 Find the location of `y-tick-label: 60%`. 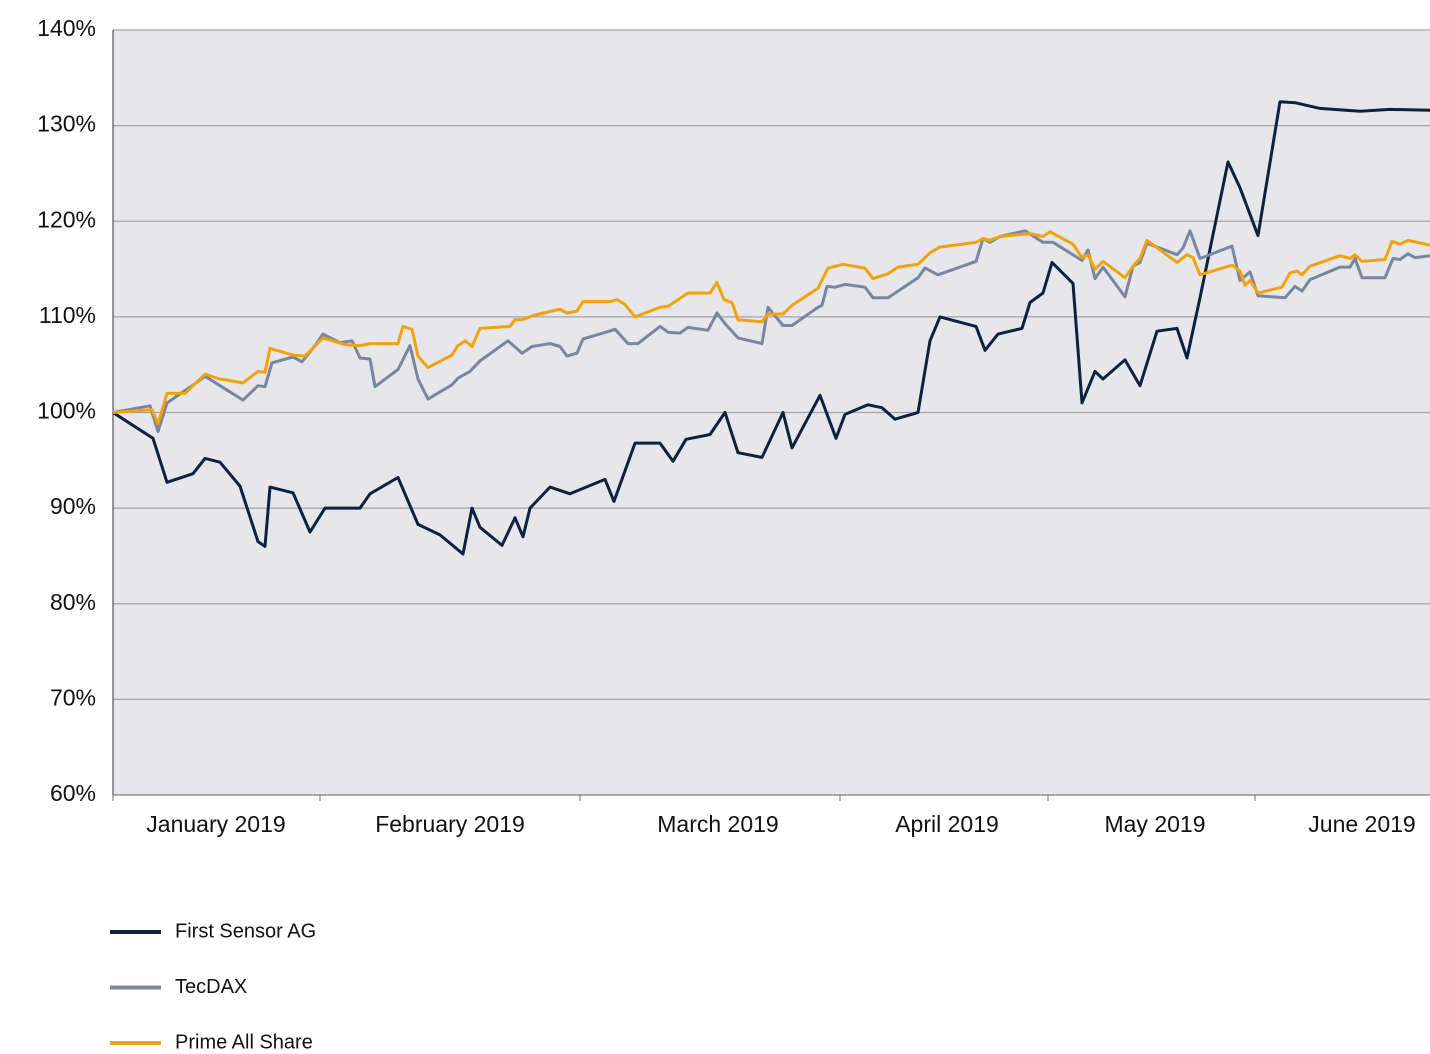

y-tick-label: 60% is located at coordinates (73, 793).